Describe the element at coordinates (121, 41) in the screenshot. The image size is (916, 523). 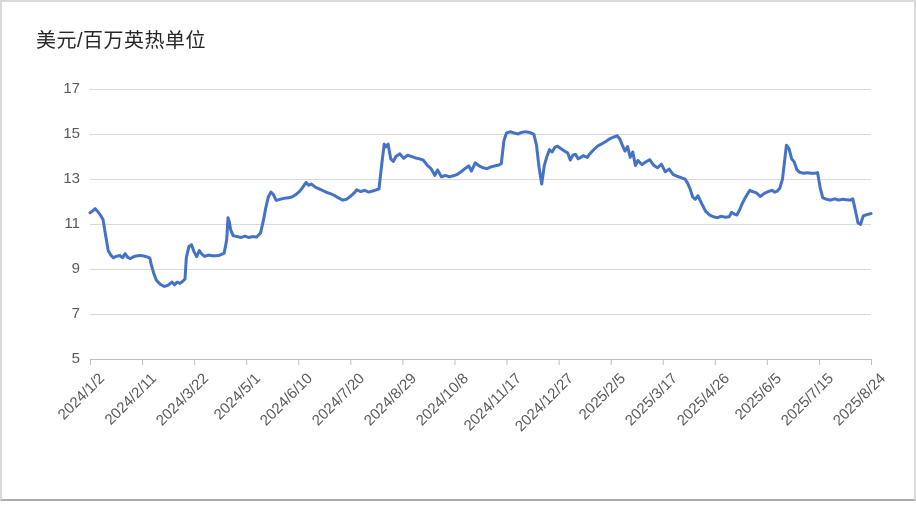
I see `chart-title: 美元/百万英热单位` at that location.